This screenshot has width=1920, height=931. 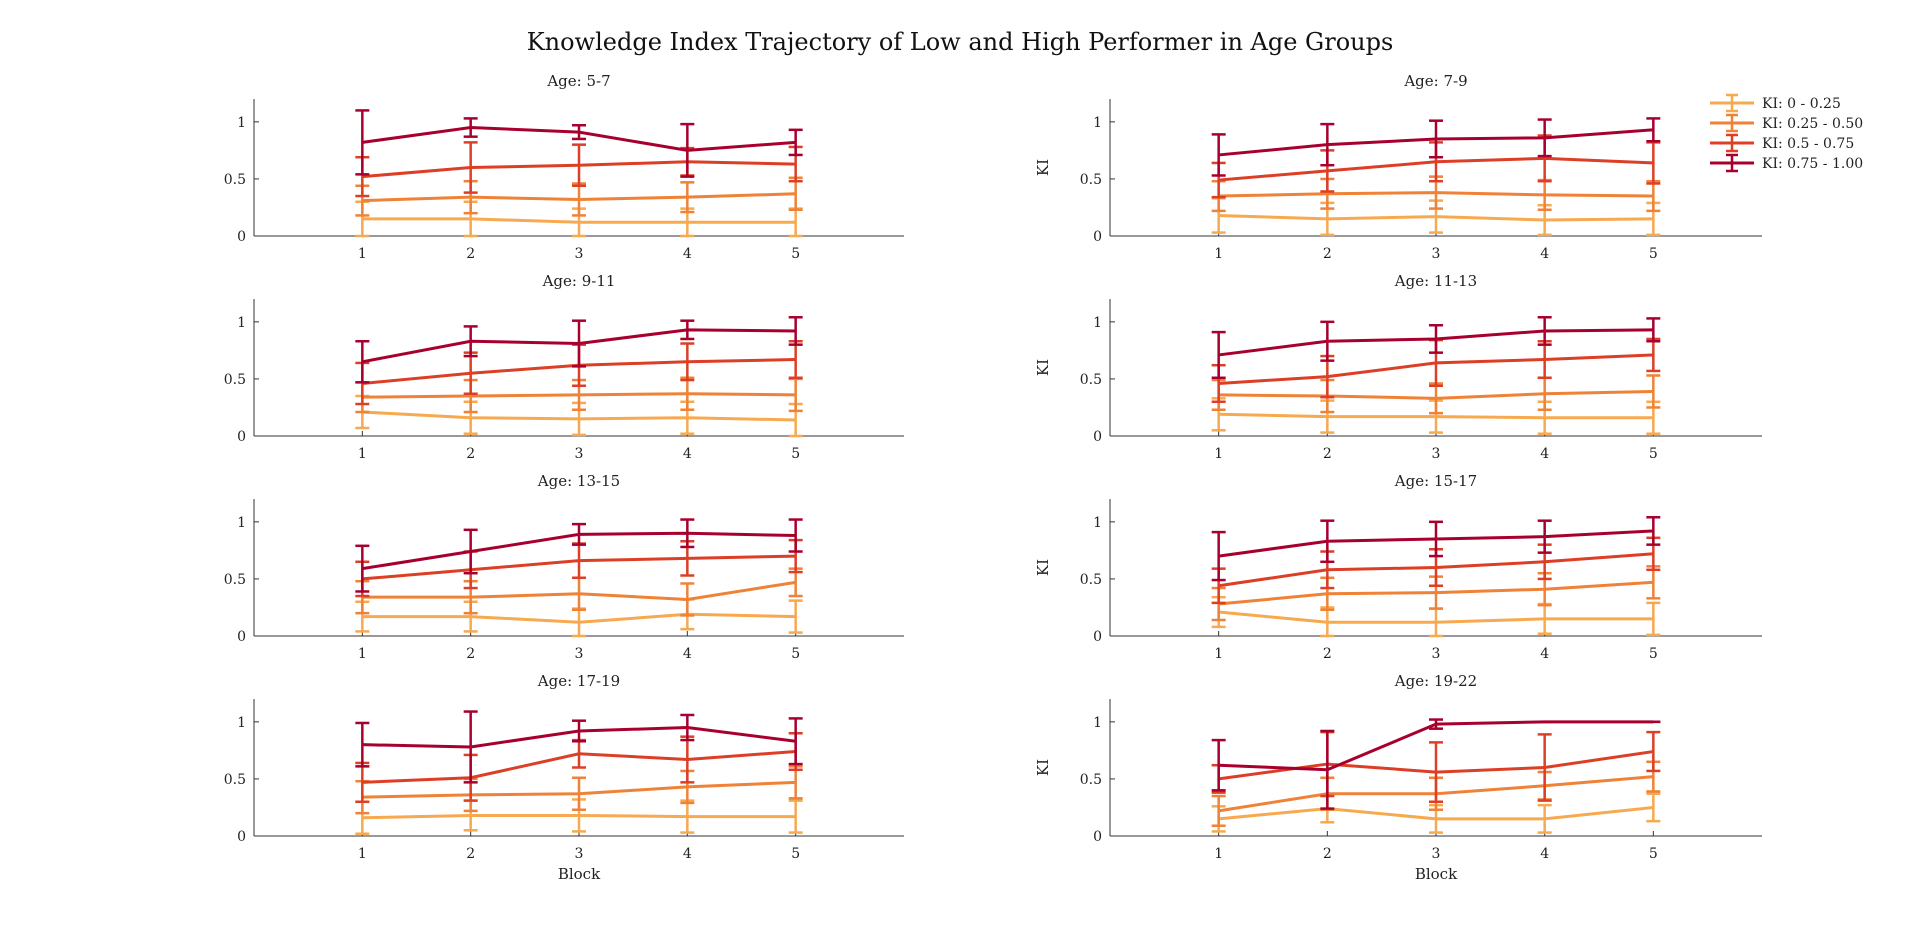 I want to click on subplot-title: Age: 13-15, so click(x=578, y=481).